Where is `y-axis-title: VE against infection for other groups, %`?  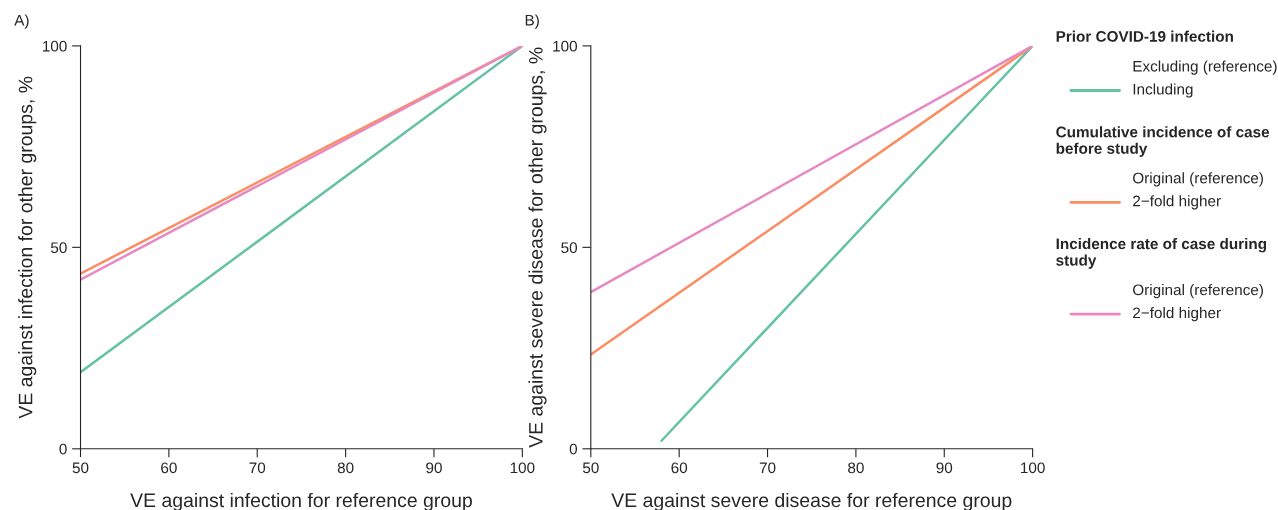
y-axis-title: VE against infection for other groups, % is located at coordinates (27, 247).